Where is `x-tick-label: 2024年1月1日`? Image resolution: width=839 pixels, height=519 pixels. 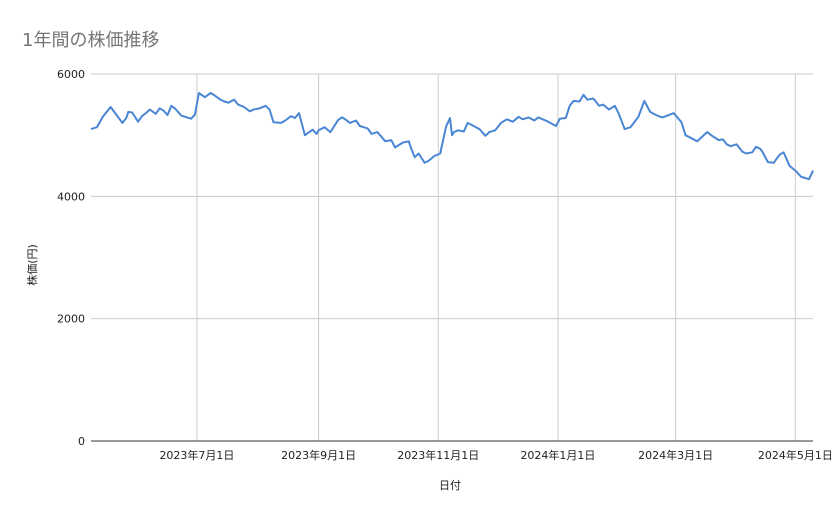 x-tick-label: 2024年1月1日 is located at coordinates (557, 455).